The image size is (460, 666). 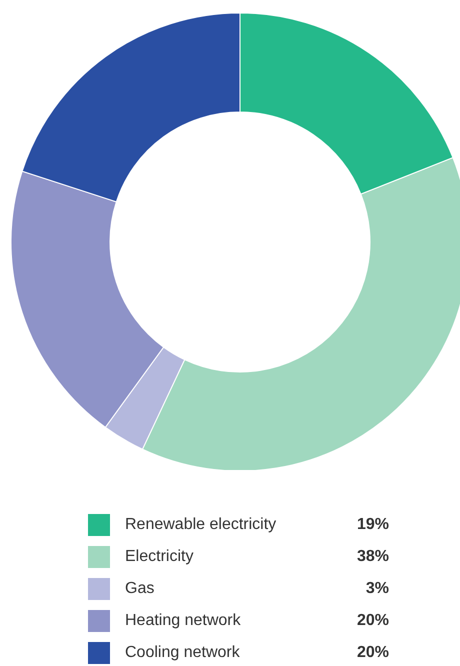 I want to click on legend-label: Electricity, so click(x=159, y=557).